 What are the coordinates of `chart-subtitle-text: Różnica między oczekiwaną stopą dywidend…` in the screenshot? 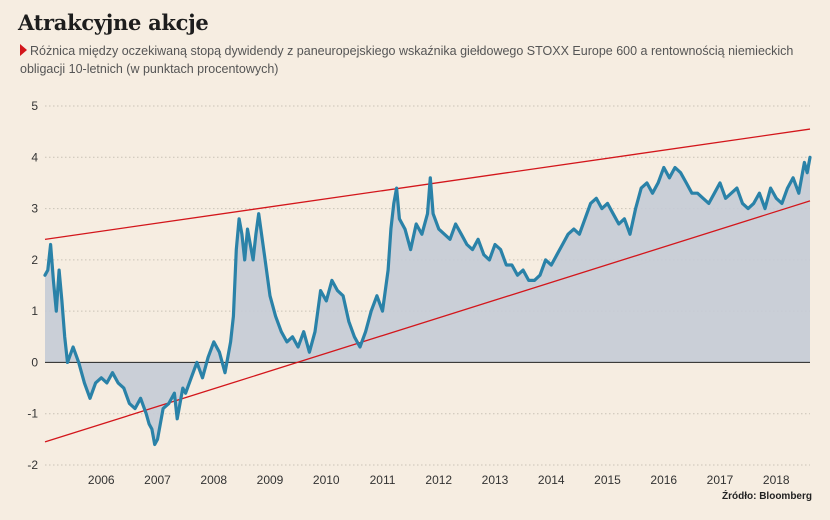 It's located at (407, 60).